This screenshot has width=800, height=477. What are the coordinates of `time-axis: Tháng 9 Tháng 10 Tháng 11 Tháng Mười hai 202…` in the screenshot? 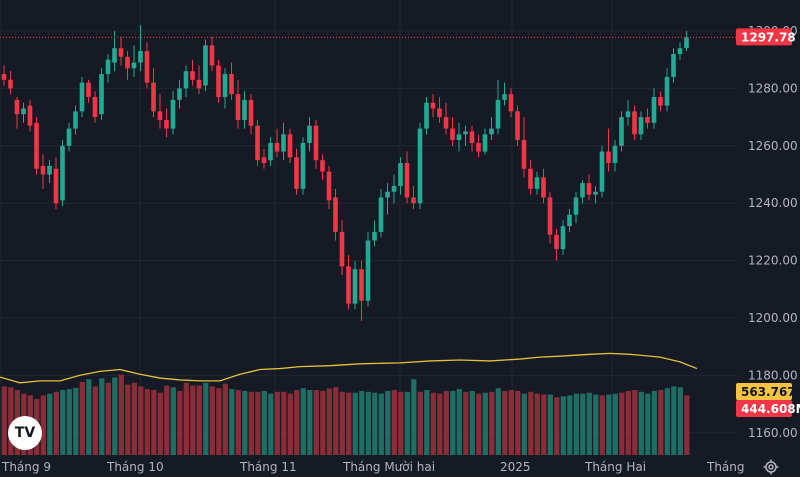 It's located at (373, 467).